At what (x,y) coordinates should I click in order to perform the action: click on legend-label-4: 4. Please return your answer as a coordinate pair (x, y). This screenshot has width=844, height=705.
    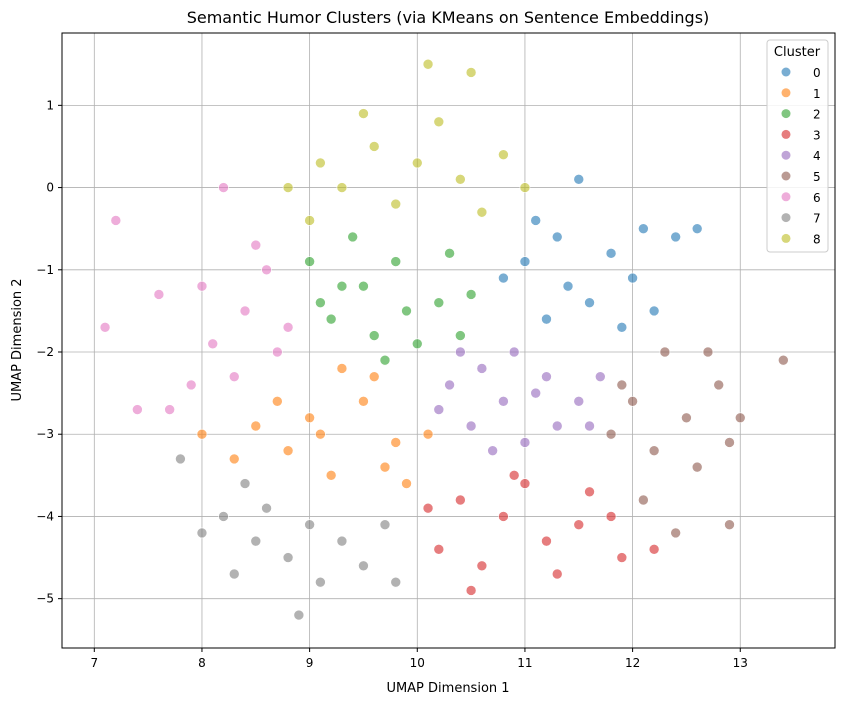
    Looking at the image, I should click on (817, 156).